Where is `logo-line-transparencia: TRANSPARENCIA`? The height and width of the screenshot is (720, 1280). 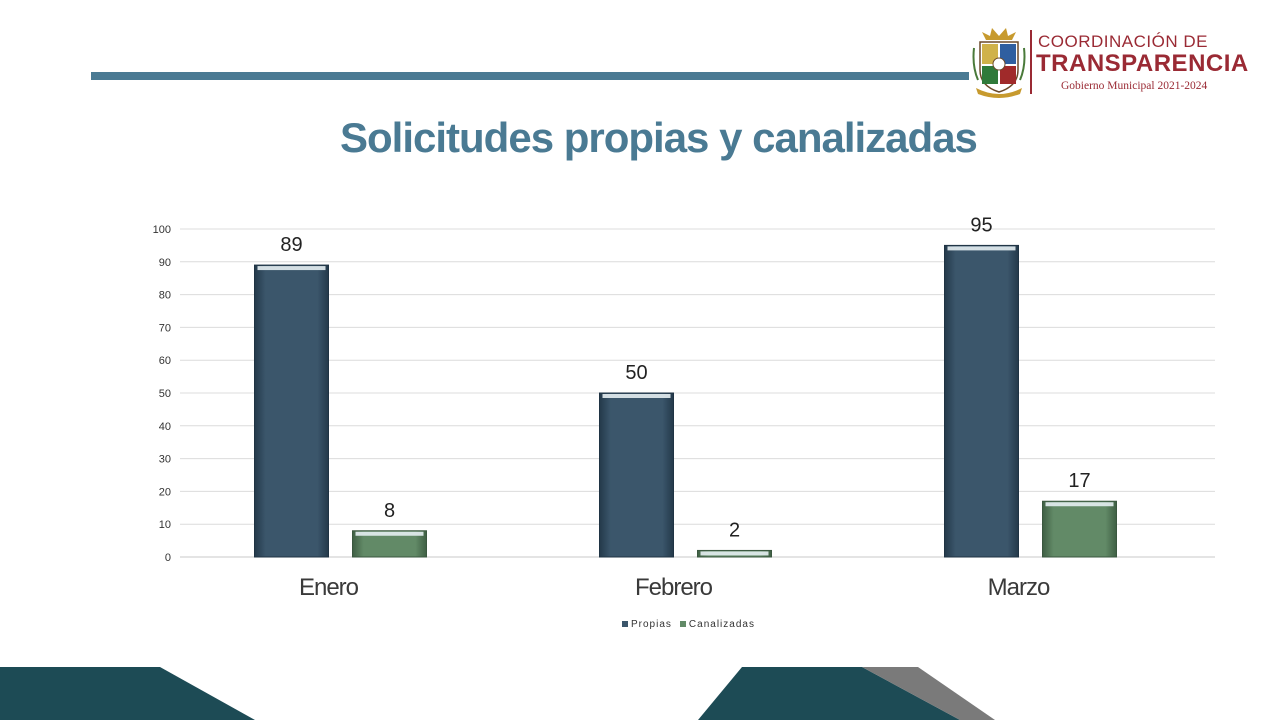 logo-line-transparencia: TRANSPARENCIA is located at coordinates (1142, 63).